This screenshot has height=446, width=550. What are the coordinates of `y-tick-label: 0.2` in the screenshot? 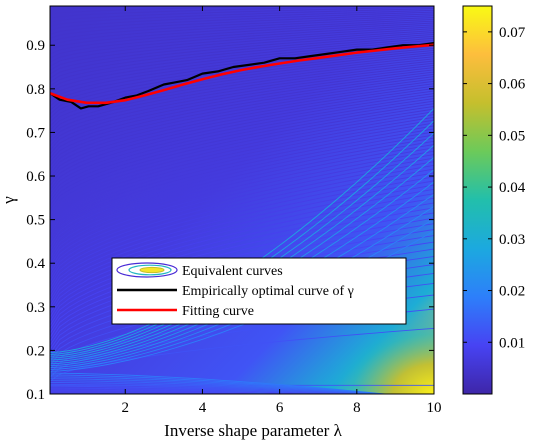 It's located at (35, 351).